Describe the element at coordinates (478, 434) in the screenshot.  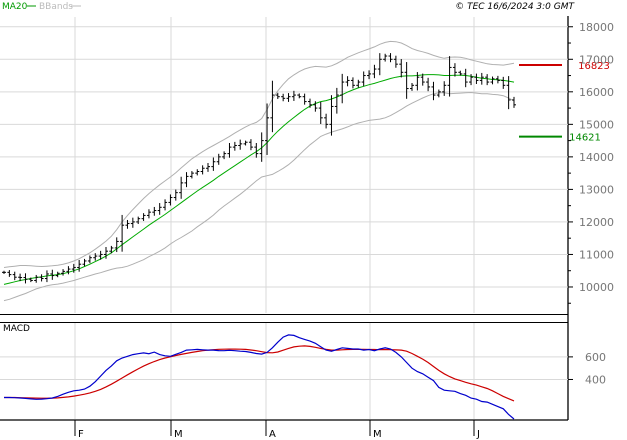
I see `month-tick-label: J` at that location.